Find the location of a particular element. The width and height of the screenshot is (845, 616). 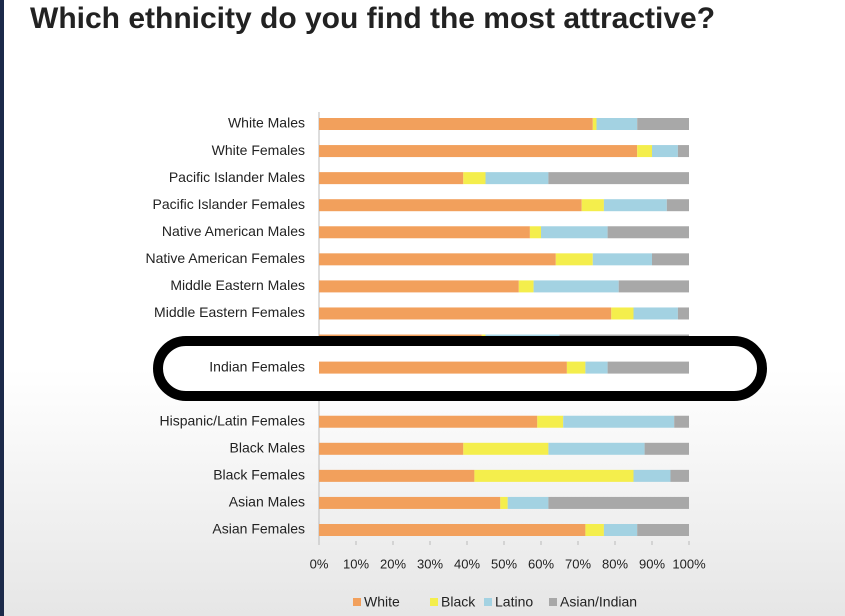

x-tick-label: 20% is located at coordinates (393, 563).